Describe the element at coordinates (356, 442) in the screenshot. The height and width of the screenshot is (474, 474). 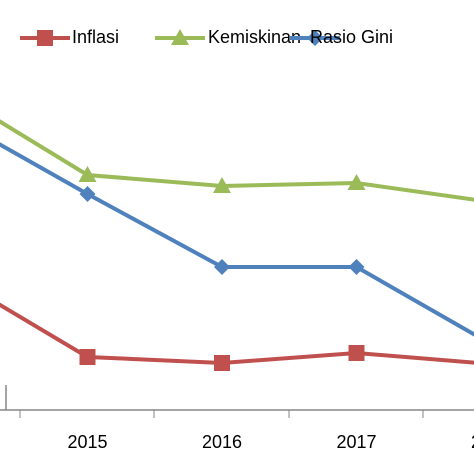
I see `x-tick-label: 2017` at that location.